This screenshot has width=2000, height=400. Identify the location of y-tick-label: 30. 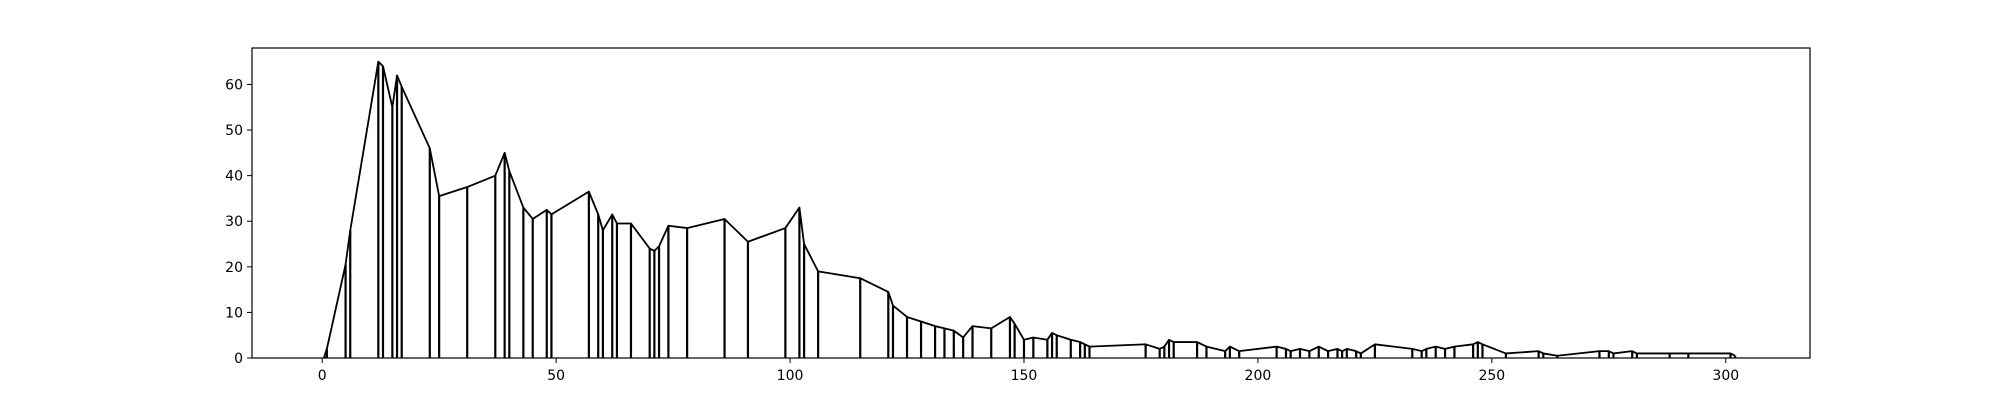
(234, 222).